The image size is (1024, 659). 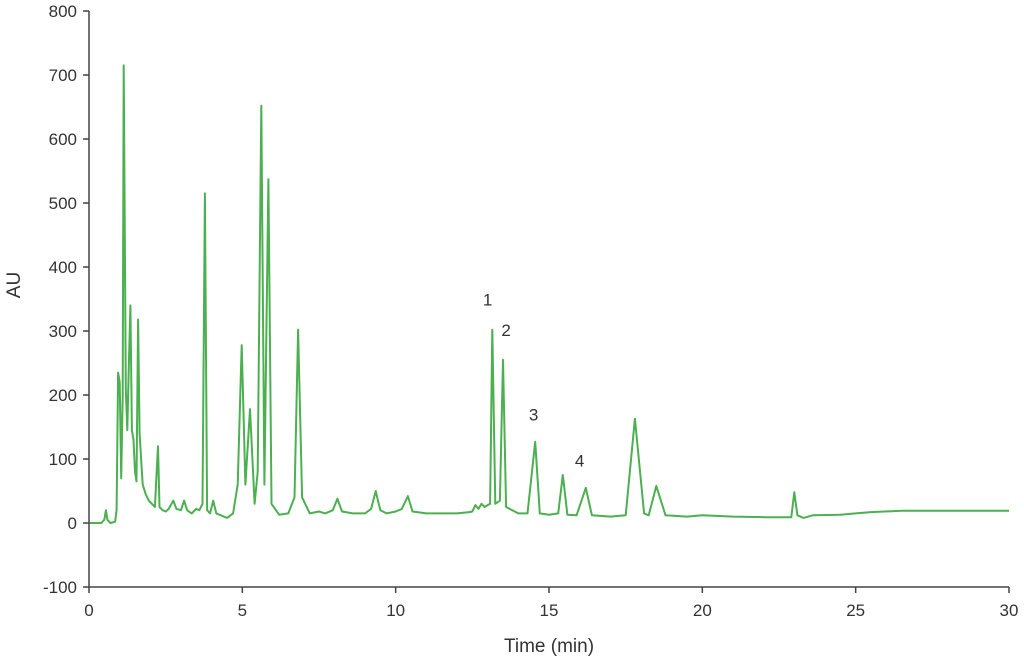 What do you see at coordinates (549, 610) in the screenshot?
I see `x-tick-label: 15` at bounding box center [549, 610].